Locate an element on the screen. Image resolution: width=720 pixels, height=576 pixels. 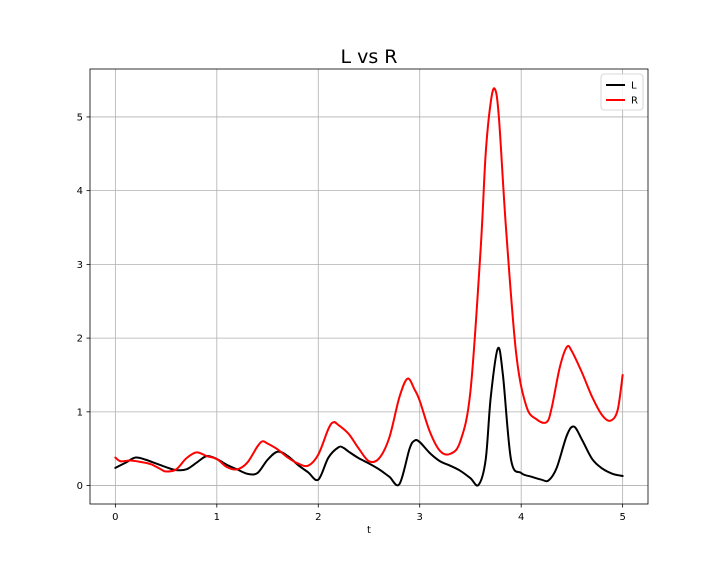
y-tick-label: 1 is located at coordinates (80, 412).